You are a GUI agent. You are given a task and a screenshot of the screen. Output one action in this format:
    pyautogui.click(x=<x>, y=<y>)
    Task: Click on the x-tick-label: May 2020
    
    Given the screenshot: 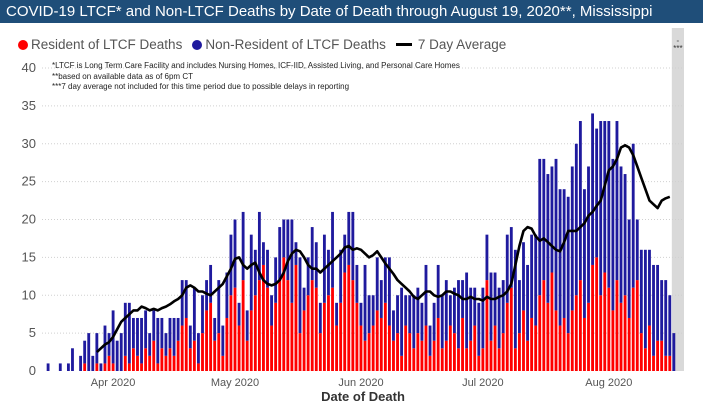 What is the action you would take?
    pyautogui.click(x=235, y=383)
    